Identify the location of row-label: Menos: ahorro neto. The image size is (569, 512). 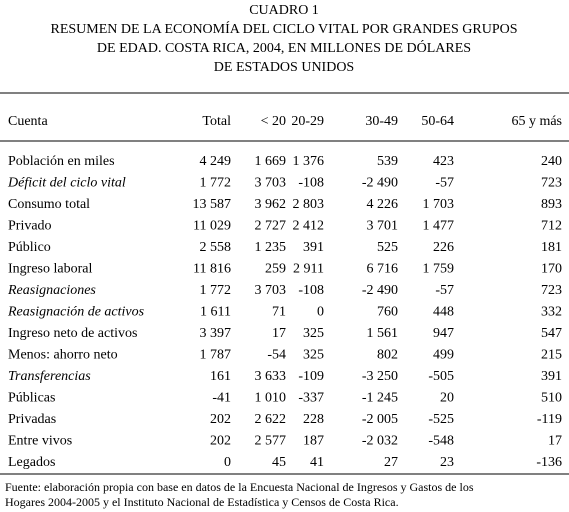
(63, 355).